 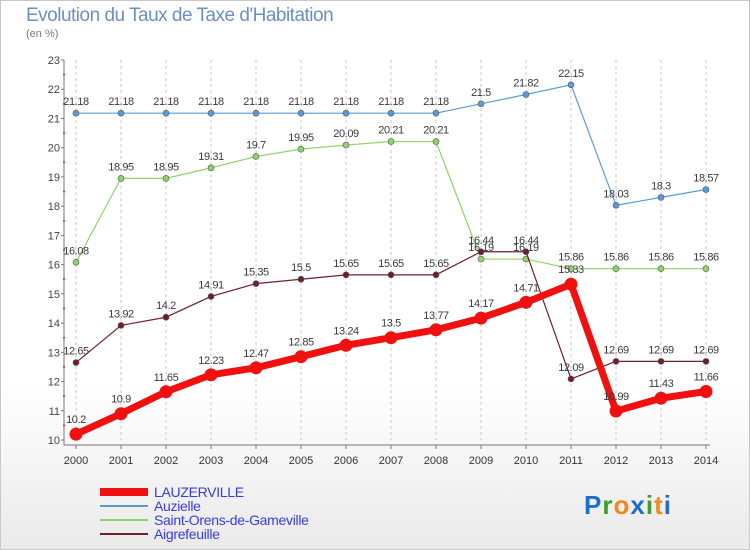 I want to click on logo-letter: o, so click(x=622, y=505).